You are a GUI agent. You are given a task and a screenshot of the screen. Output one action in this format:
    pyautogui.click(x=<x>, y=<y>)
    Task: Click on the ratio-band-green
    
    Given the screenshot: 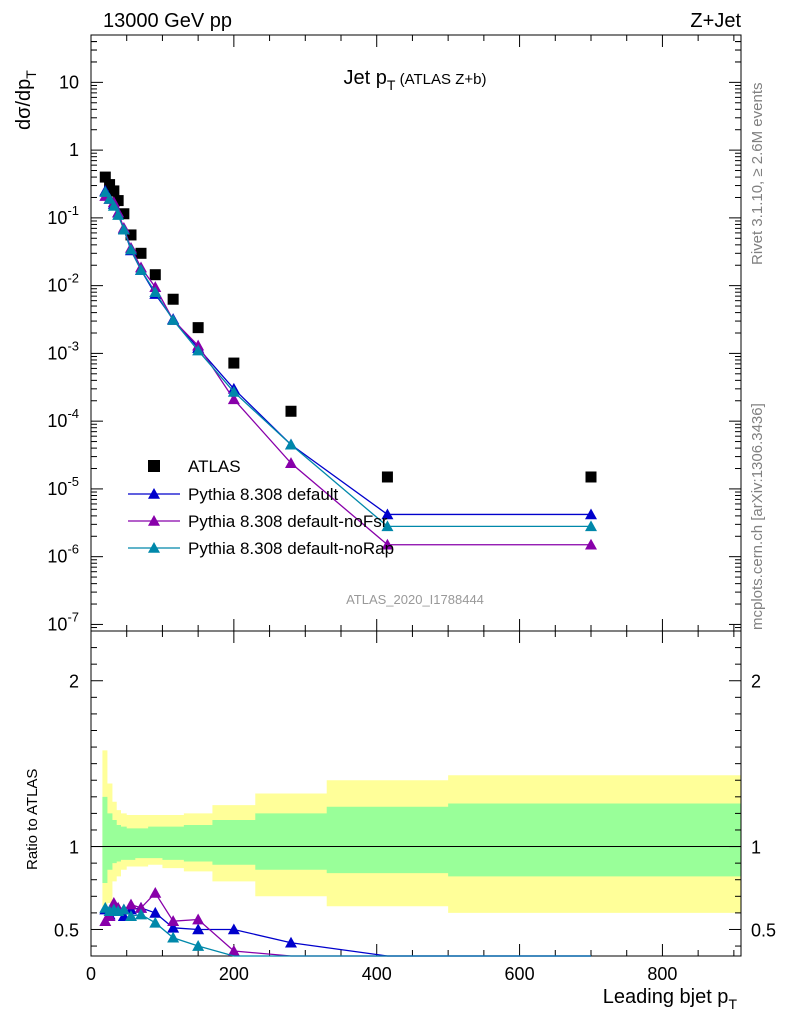 What is the action you would take?
    pyautogui.click(x=421, y=840)
    